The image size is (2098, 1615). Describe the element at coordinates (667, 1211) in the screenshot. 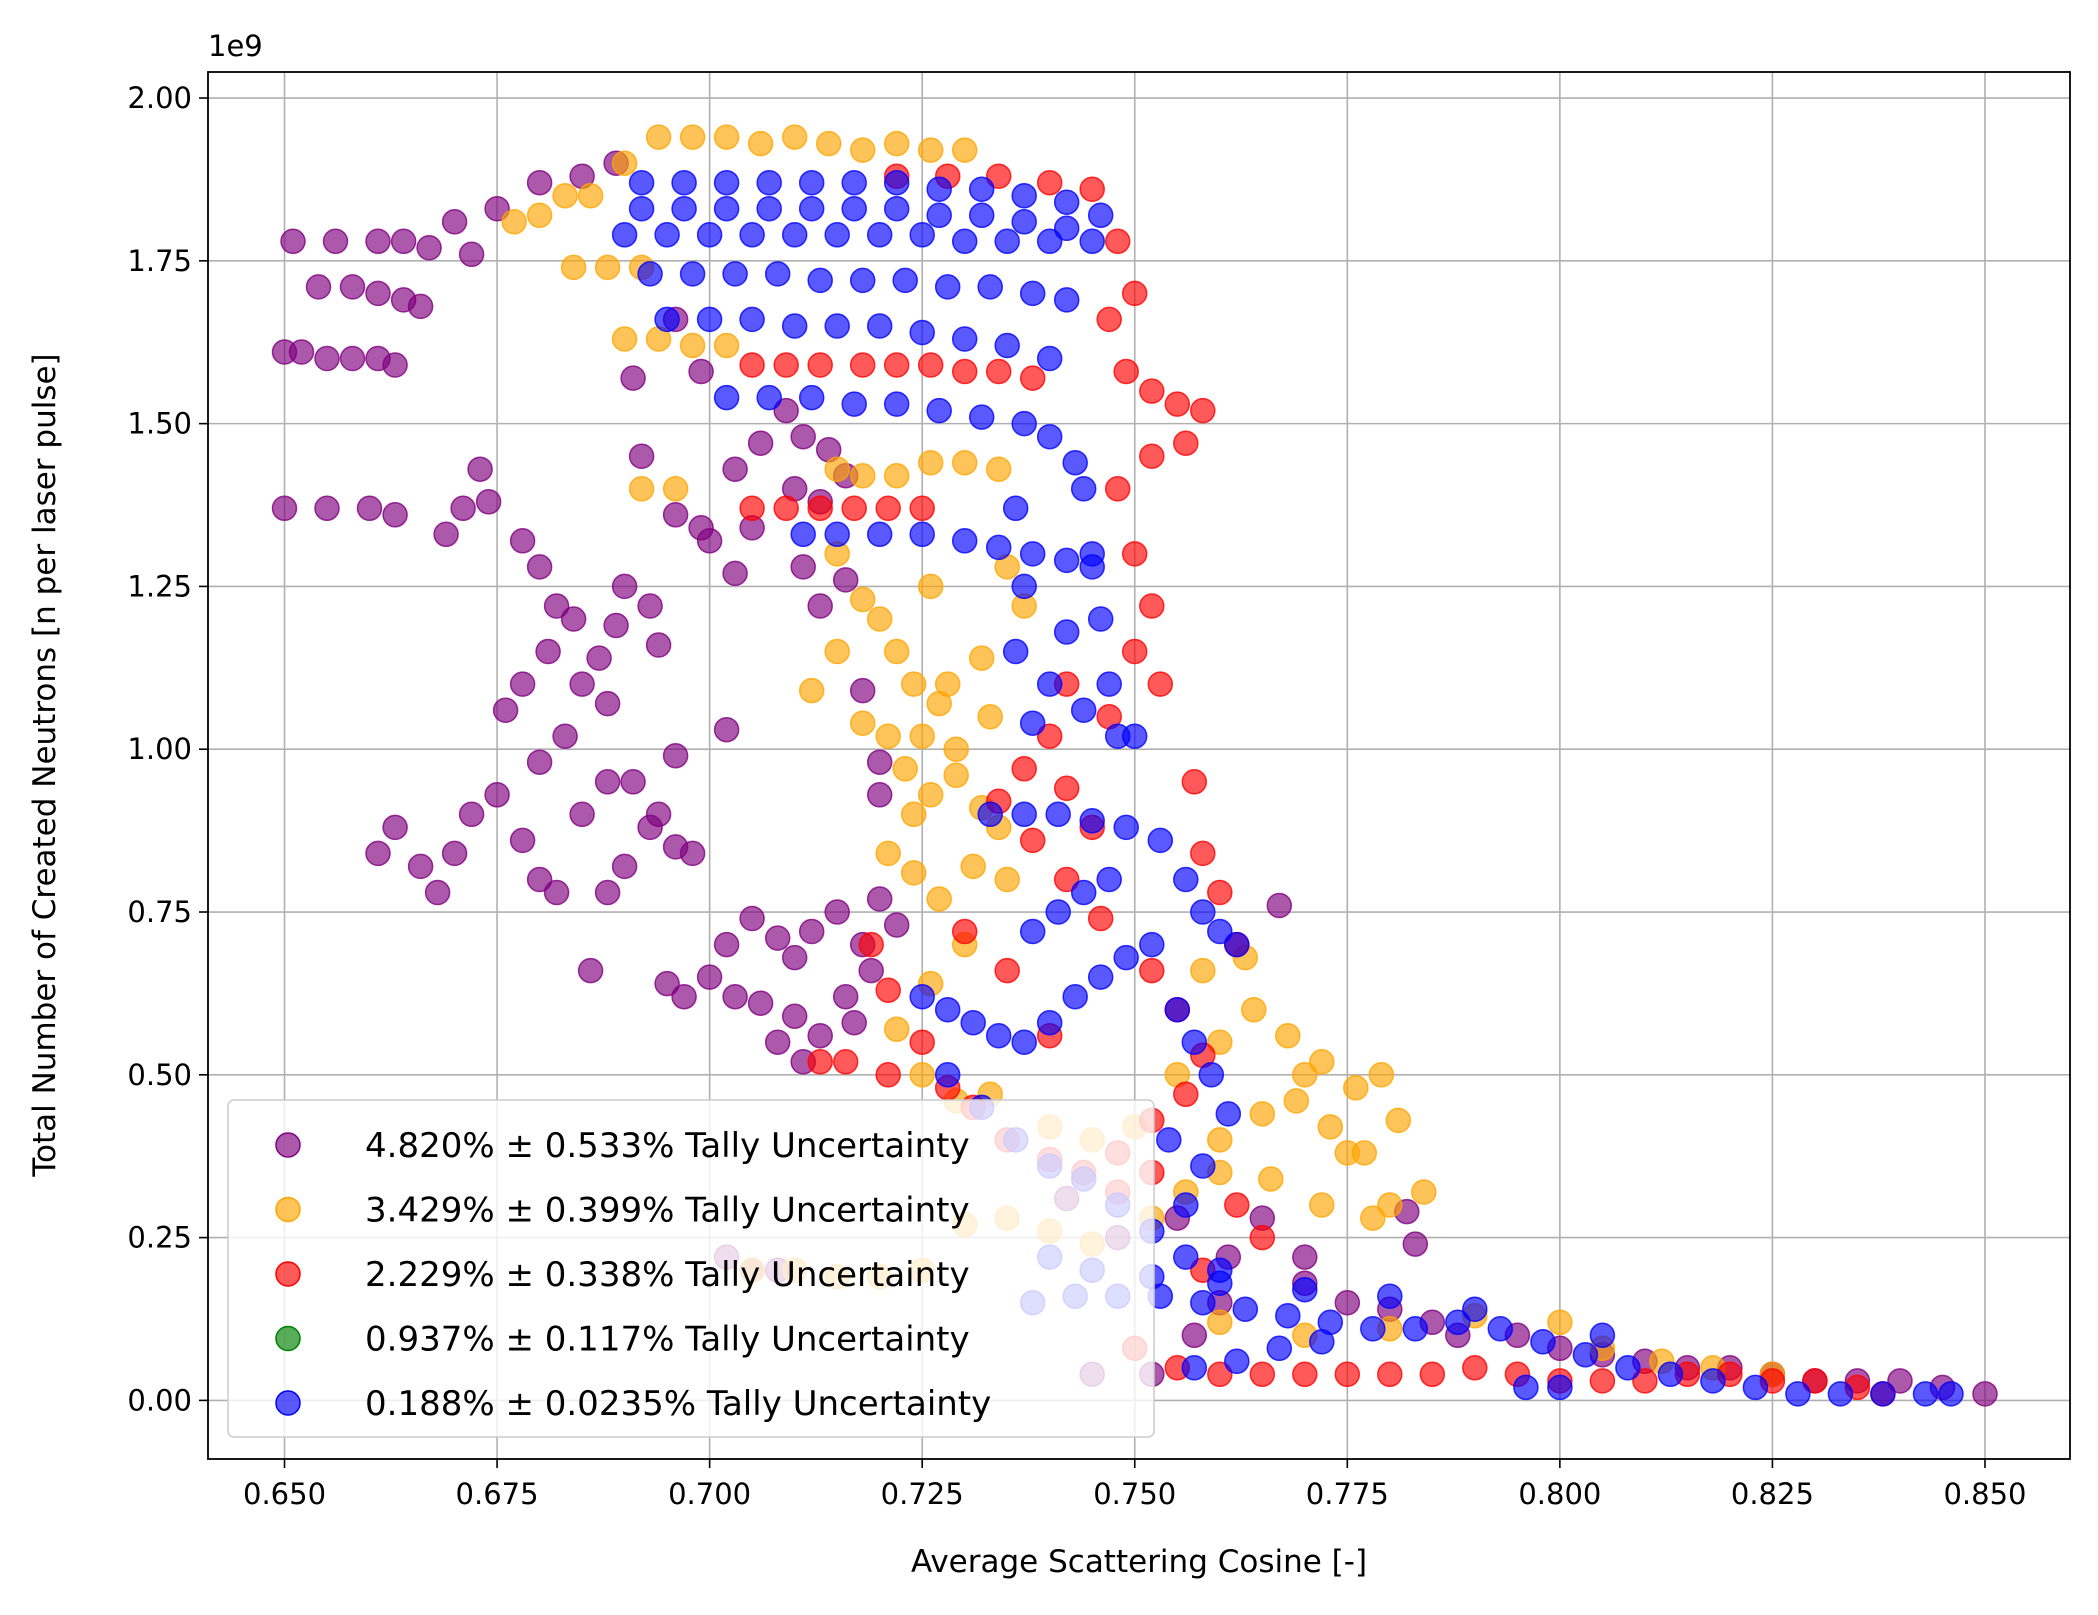

I see `legend-entry-label: 3.429% ± 0.399% Tally Uncertainty` at that location.